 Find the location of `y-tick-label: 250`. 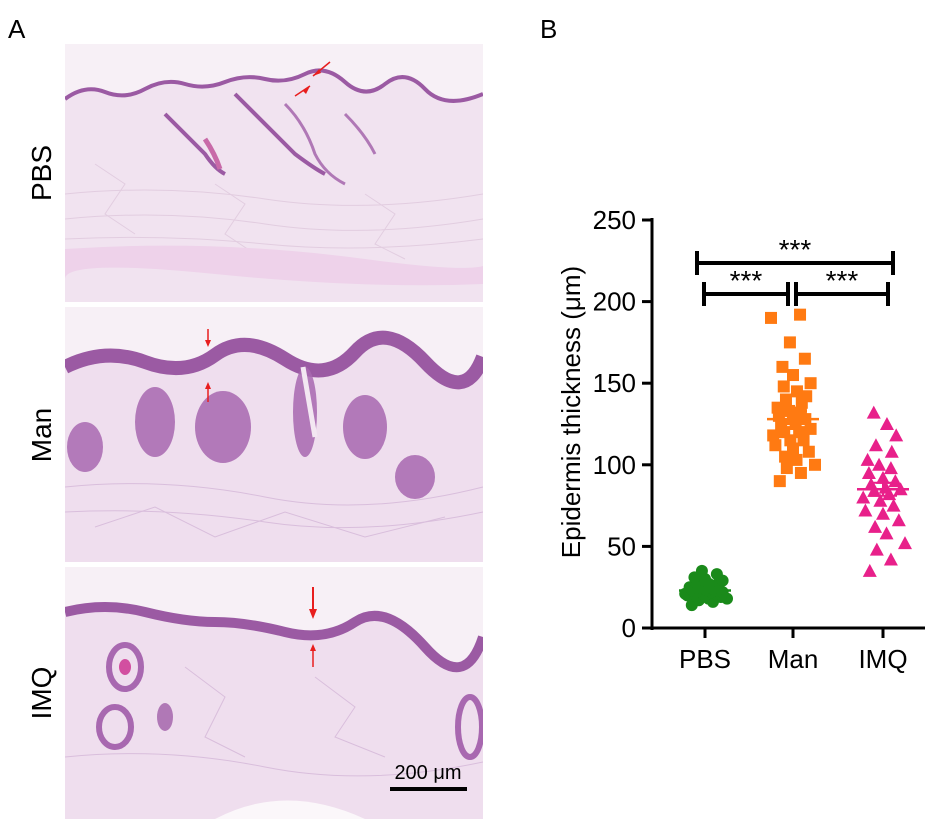

y-tick-label: 250 is located at coordinates (614, 220).